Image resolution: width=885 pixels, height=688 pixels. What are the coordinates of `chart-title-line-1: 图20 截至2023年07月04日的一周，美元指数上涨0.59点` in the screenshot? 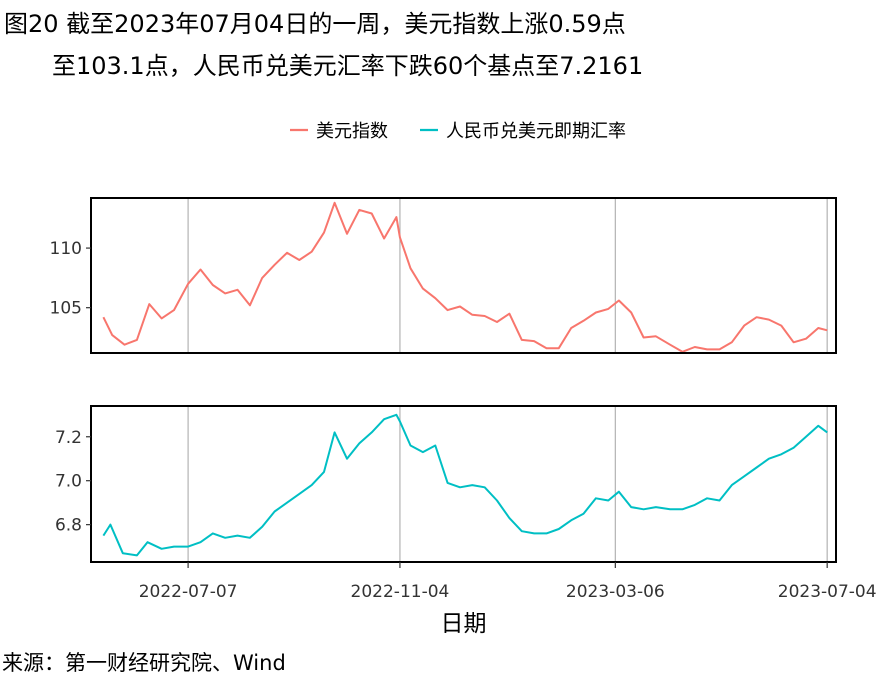 It's located at (315, 24).